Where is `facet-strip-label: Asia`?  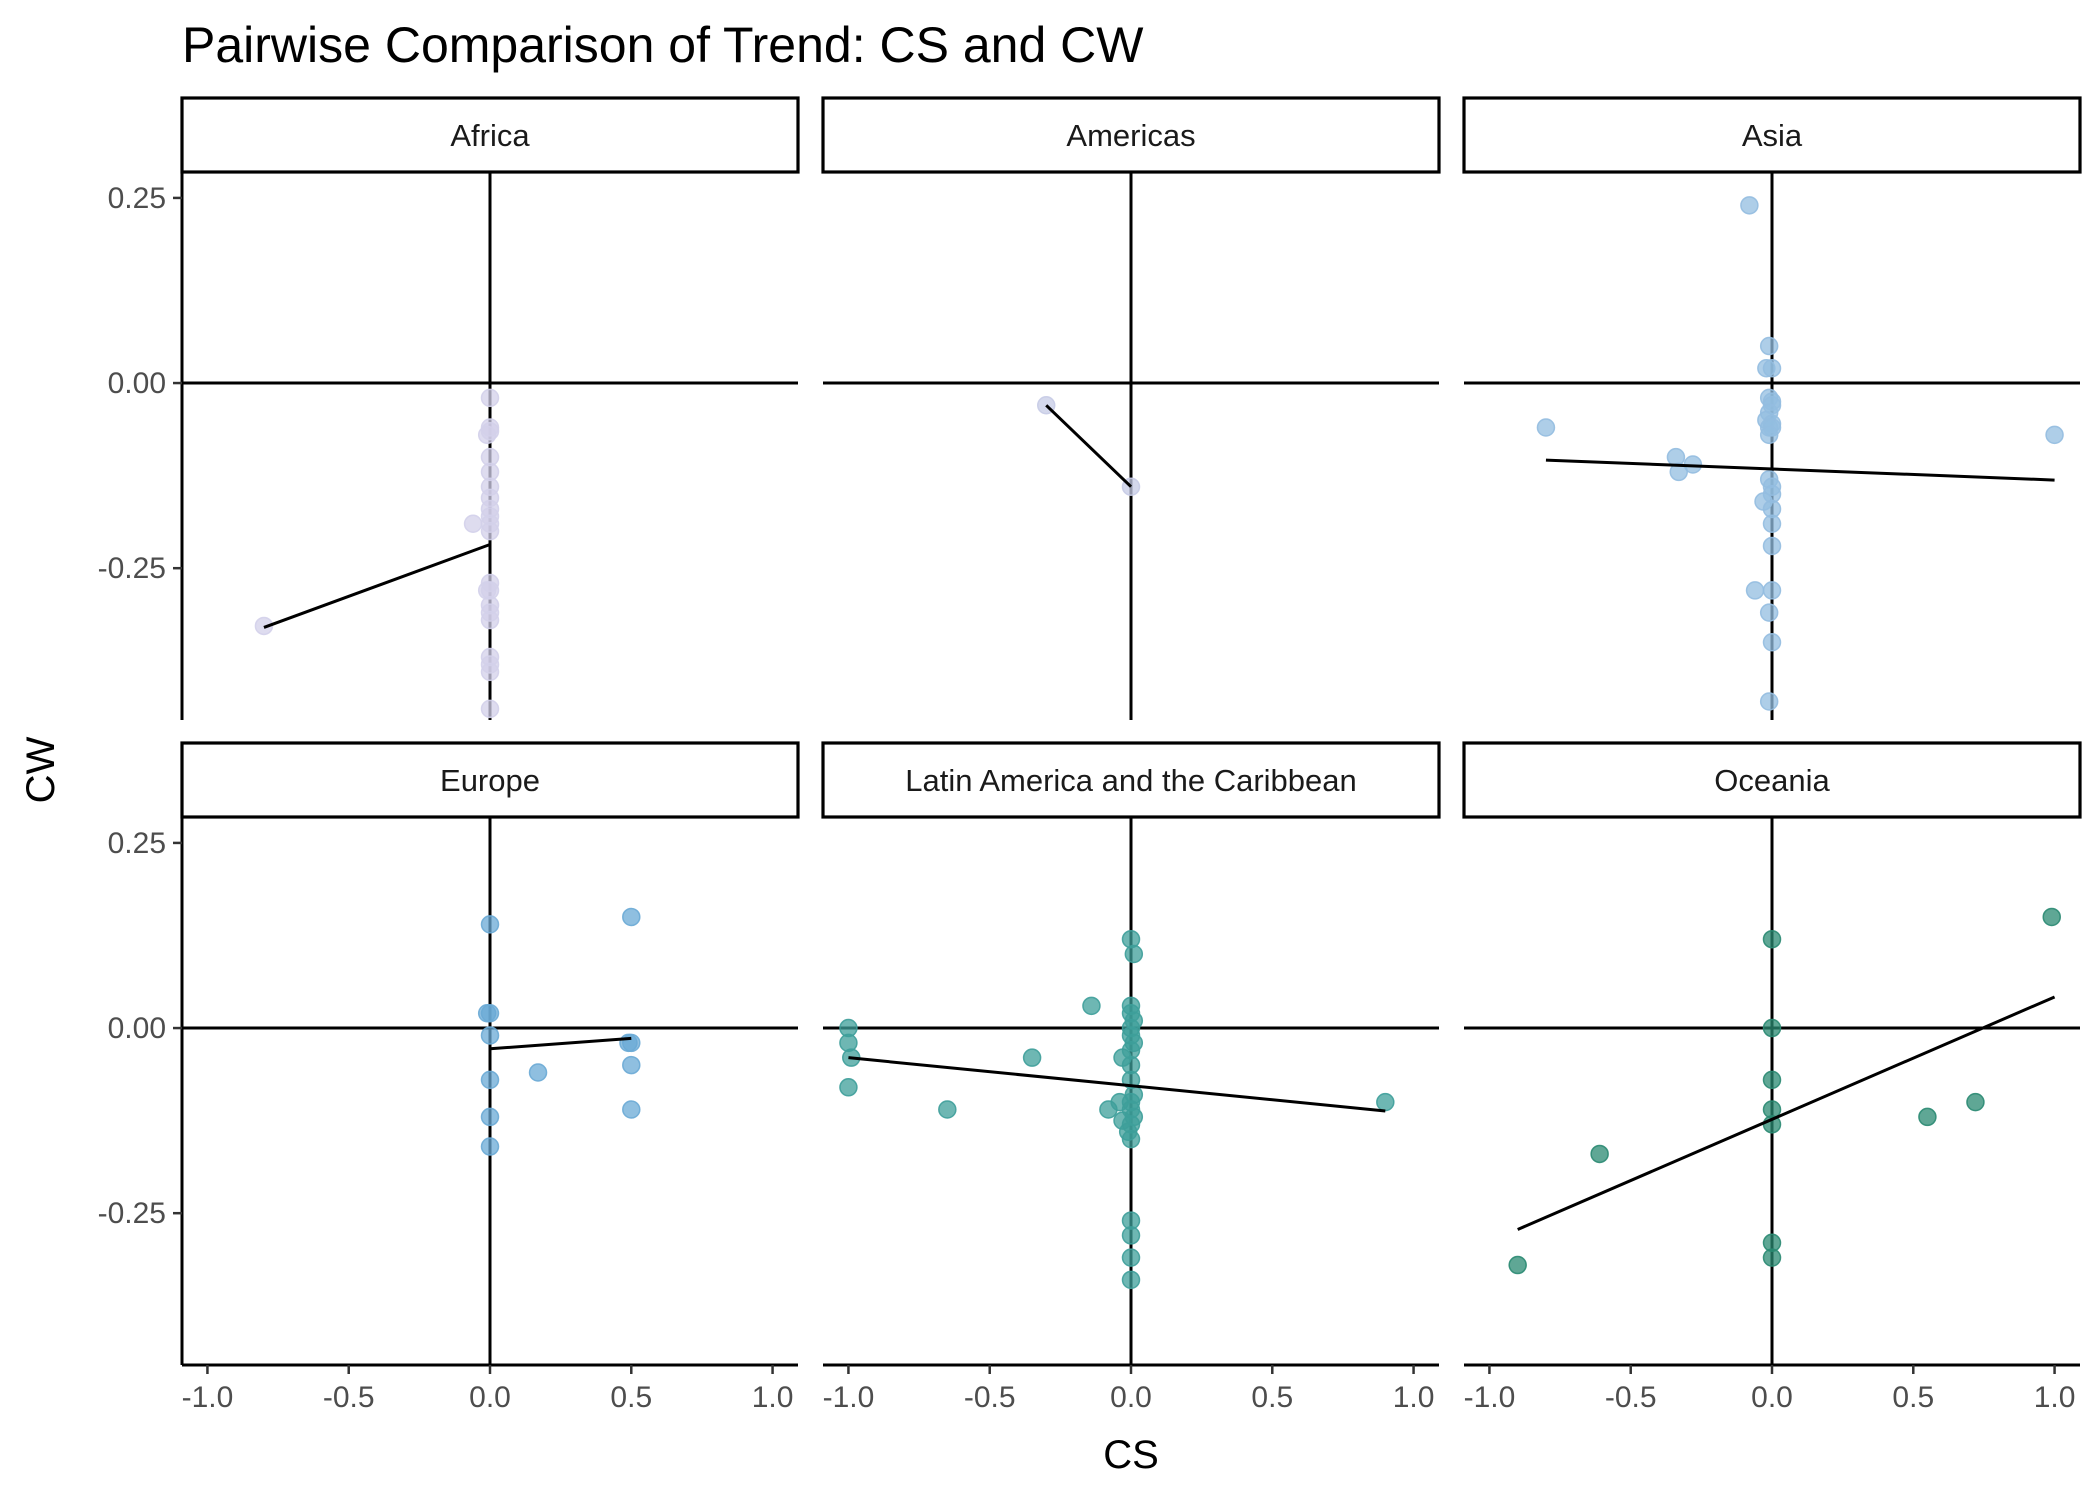 facet-strip-label: Asia is located at coordinates (1772, 135).